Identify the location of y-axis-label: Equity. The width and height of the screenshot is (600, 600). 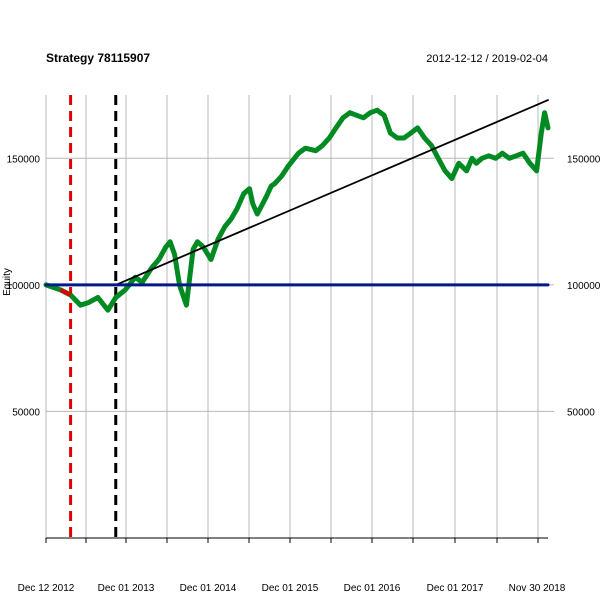
(7, 282).